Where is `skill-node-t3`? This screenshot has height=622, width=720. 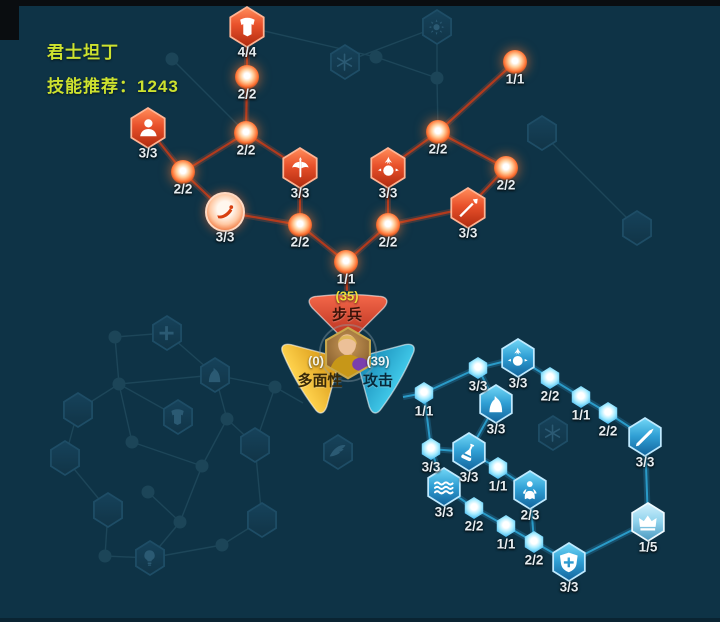 skill-node-t3 is located at coordinates (246, 133).